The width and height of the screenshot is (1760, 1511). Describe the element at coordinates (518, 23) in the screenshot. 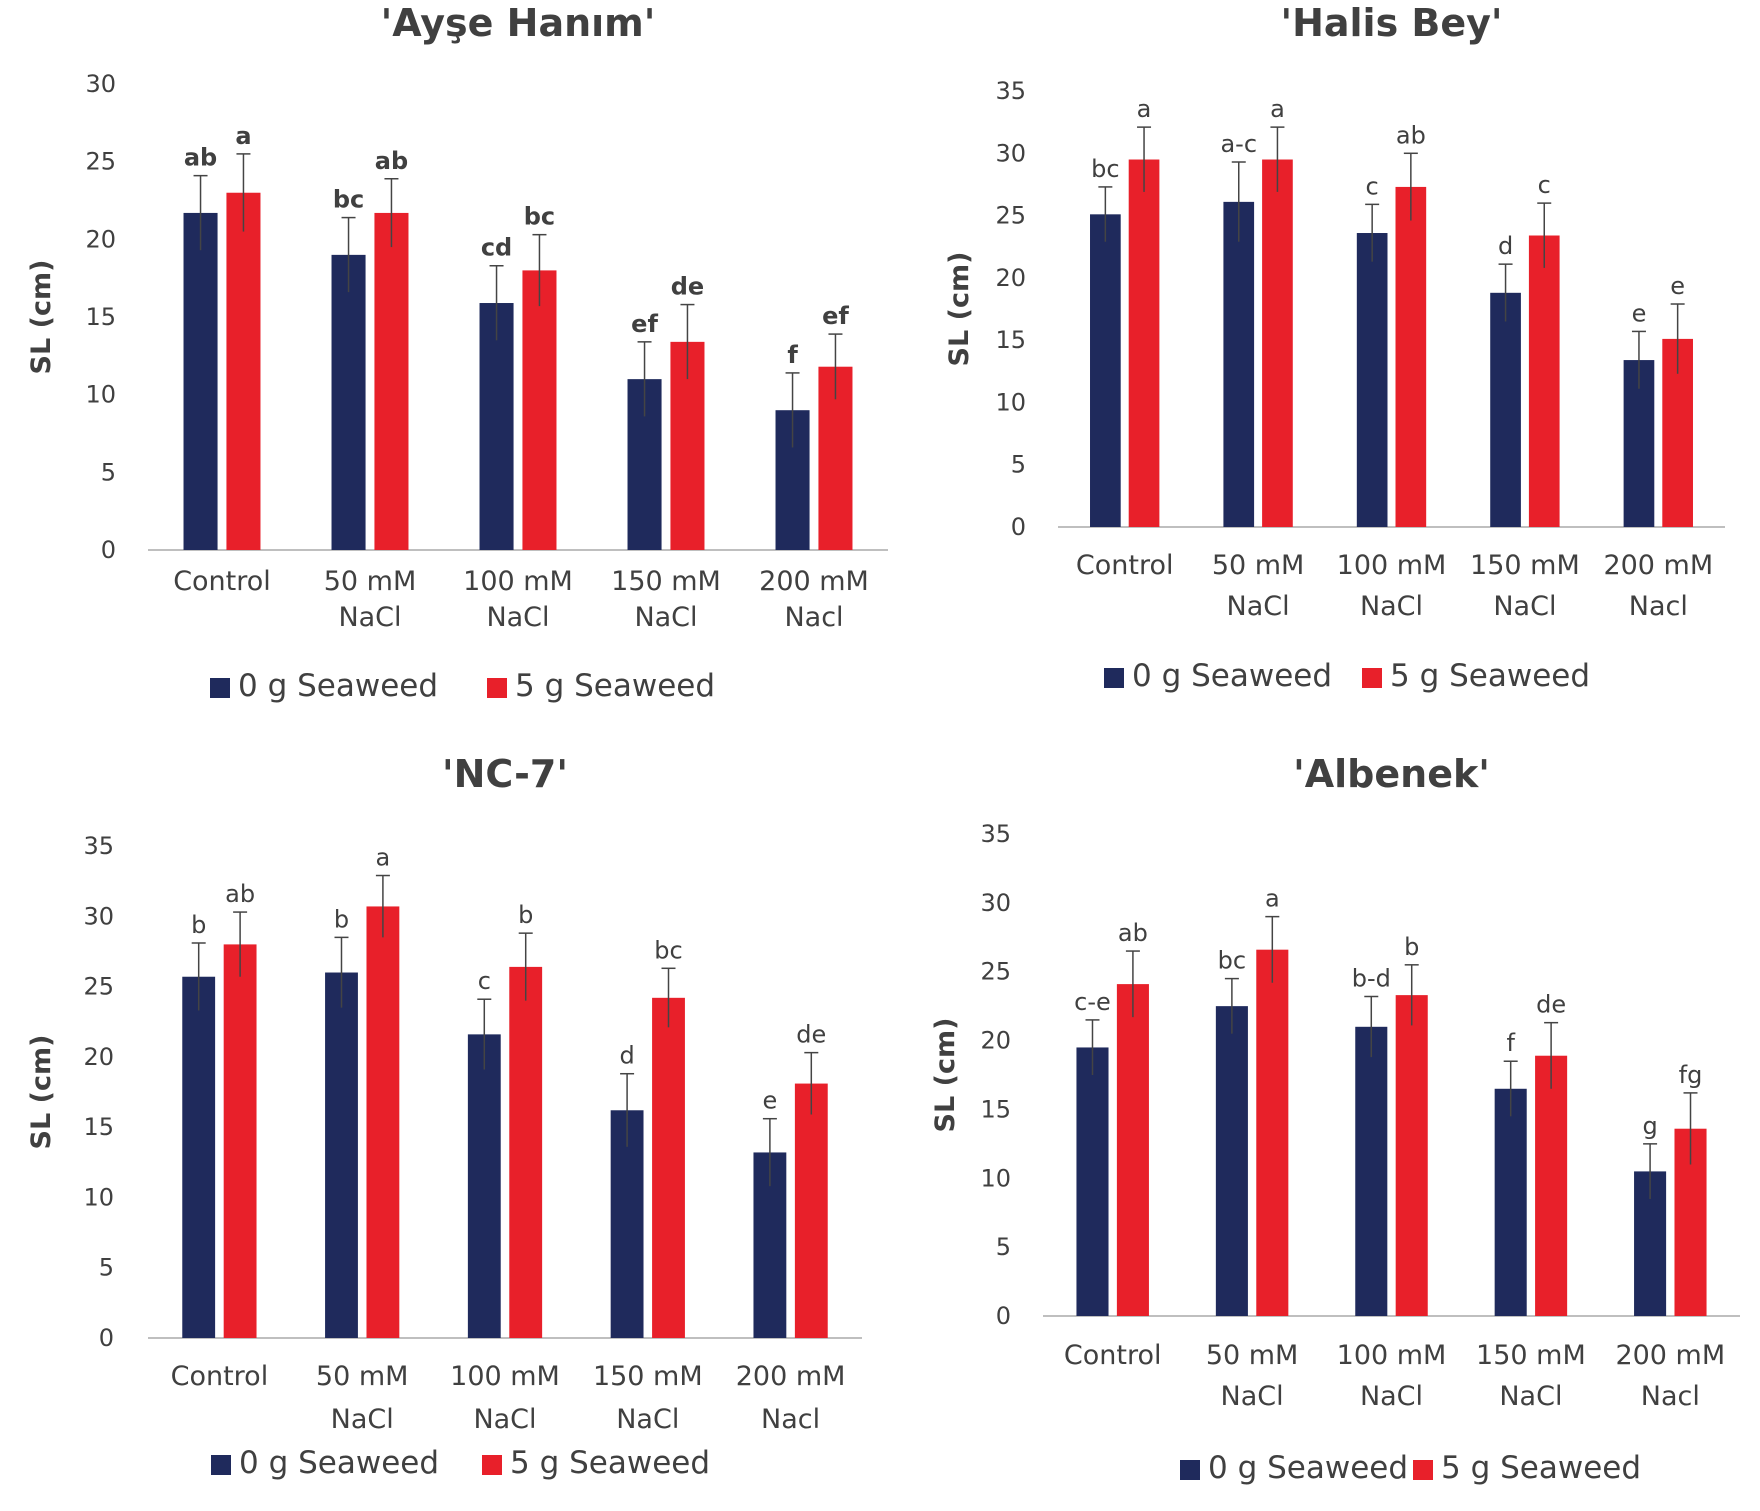

I see `chart-title: 'Ayşe Hanım'` at that location.